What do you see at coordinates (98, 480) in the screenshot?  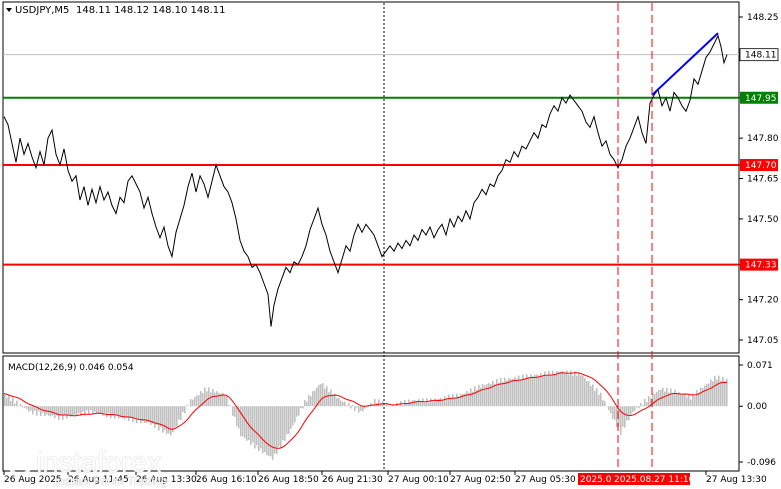 I see `time-tick-label: 26 Aug 11:45` at bounding box center [98, 480].